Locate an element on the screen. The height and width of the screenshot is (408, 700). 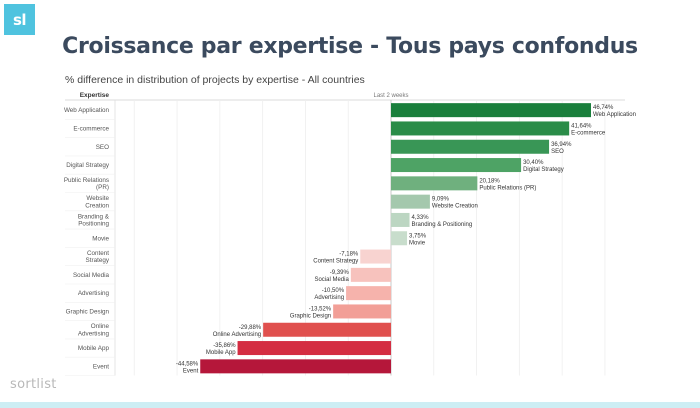
category-label: Movie is located at coordinates (100, 238).